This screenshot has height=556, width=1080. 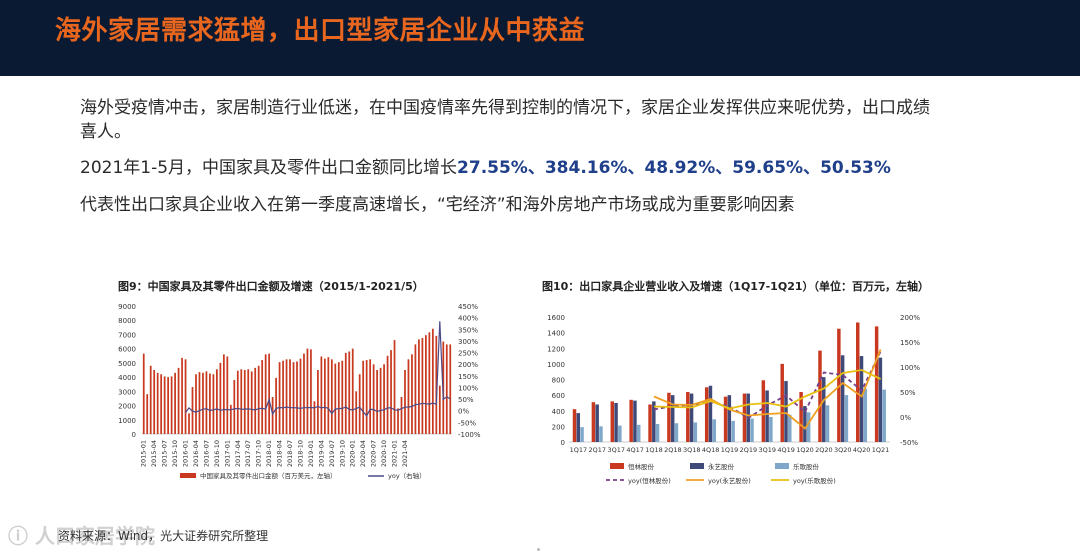 What do you see at coordinates (269, 453) in the screenshot?
I see `x-tick-label: 2018-01` at bounding box center [269, 453].